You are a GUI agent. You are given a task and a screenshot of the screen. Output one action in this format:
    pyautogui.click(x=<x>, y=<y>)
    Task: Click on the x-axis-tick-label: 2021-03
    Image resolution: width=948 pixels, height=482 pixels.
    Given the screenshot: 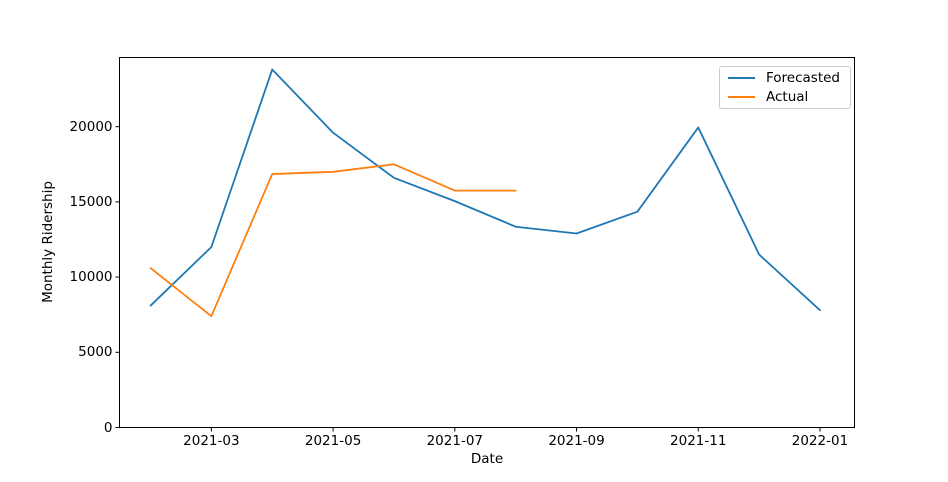 What is the action you would take?
    pyautogui.click(x=211, y=441)
    